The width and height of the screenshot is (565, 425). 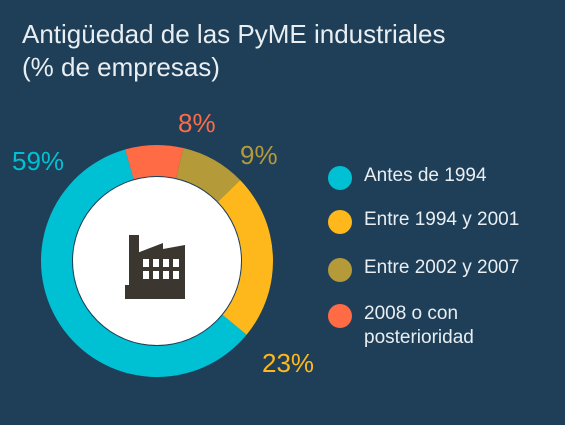 I want to click on slice-percent-label: 59%, so click(x=38, y=161).